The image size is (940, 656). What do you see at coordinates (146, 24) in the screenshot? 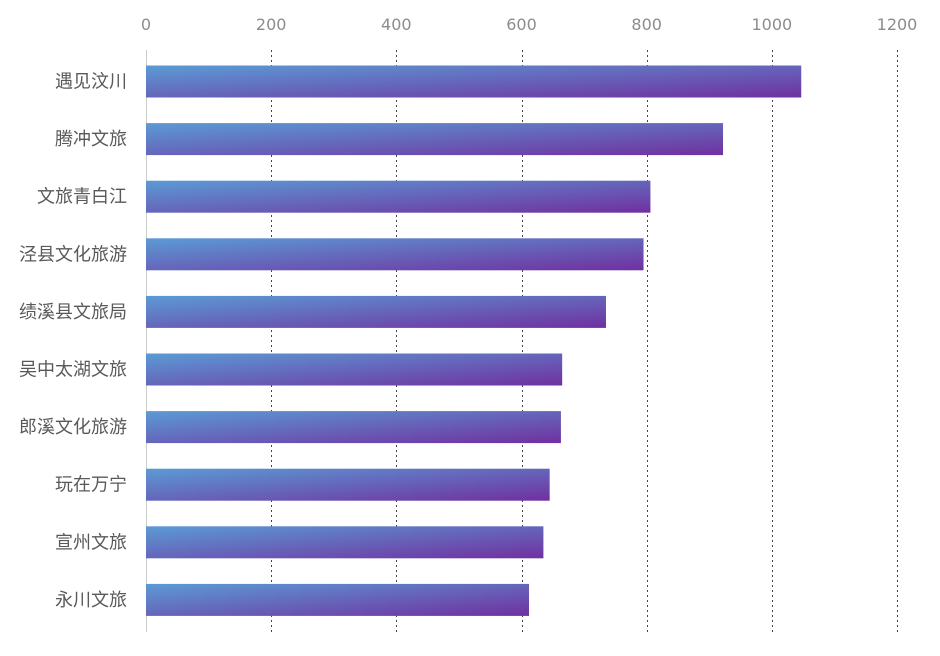
I see `x-tick-label-0: 0` at bounding box center [146, 24].